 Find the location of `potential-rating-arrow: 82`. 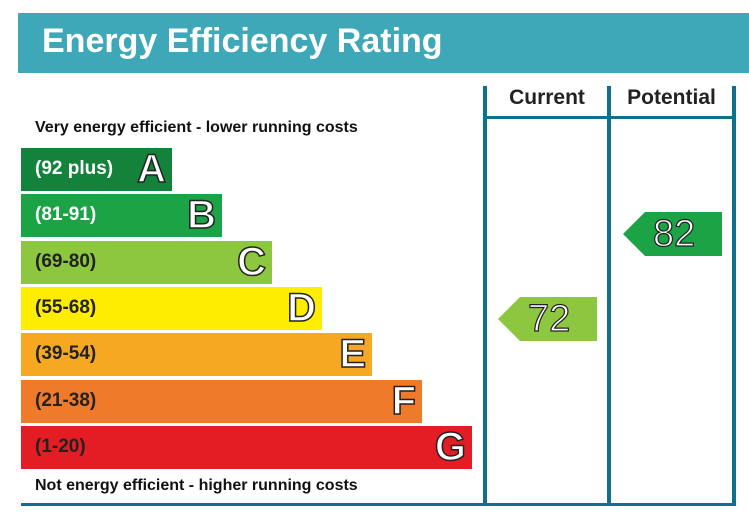

potential-rating-arrow: 82 is located at coordinates (672, 234).